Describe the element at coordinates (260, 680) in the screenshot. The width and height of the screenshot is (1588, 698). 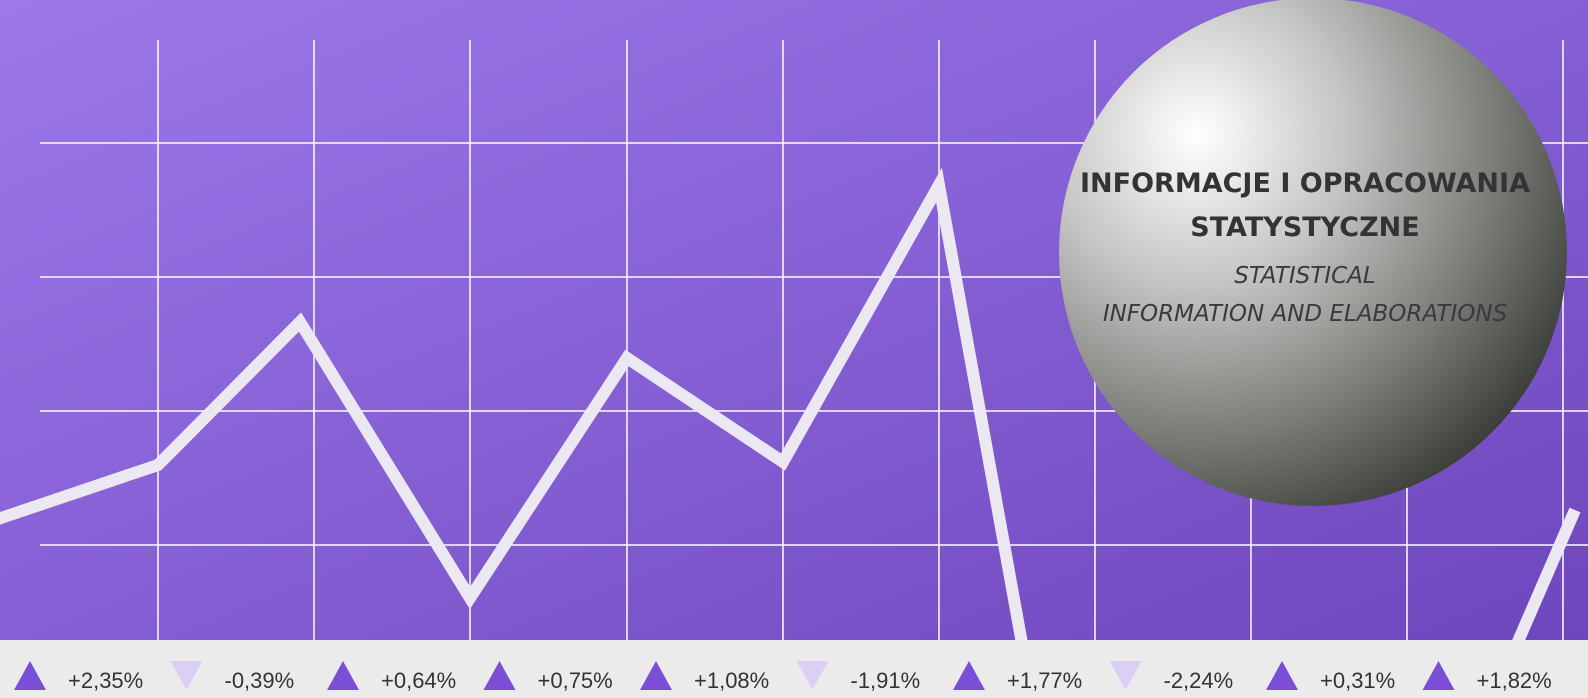
I see `ticker-value: -0,39%` at that location.